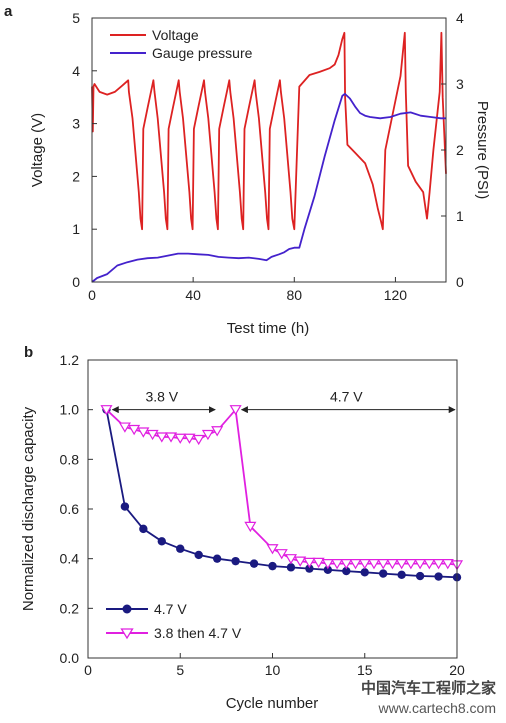  What do you see at coordinates (268, 328) in the screenshot?
I see `panel-a-x-axis-label: Test time (h)` at bounding box center [268, 328].